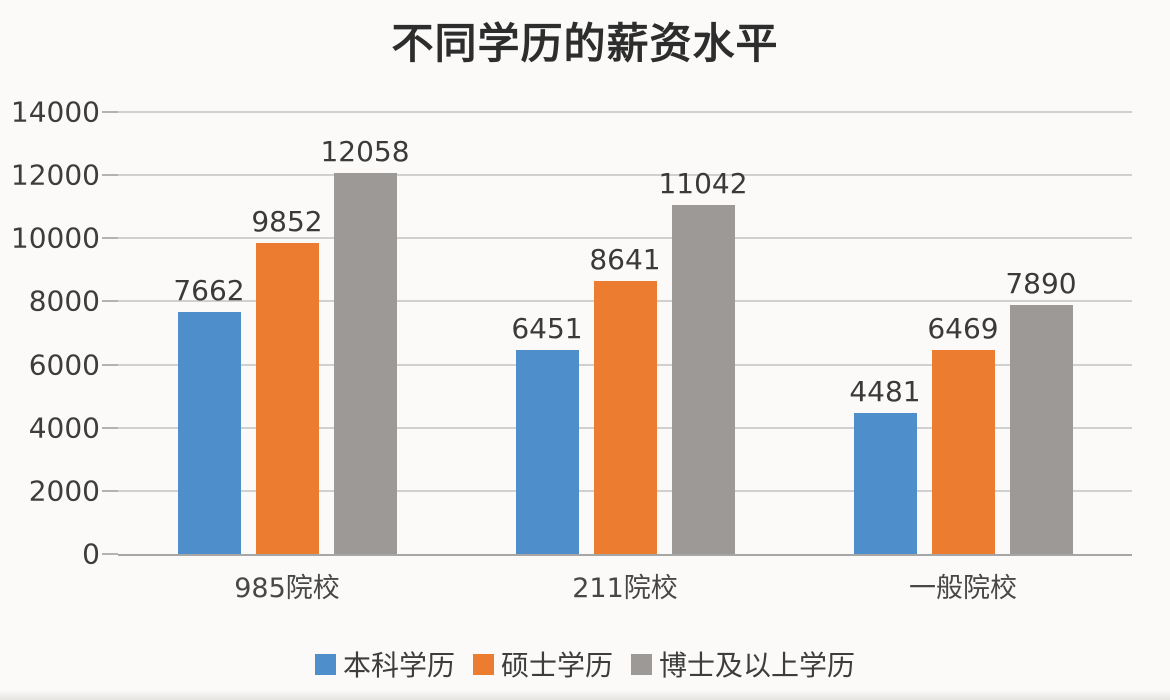 This screenshot has height=700, width=1170. I want to click on x-category-label: 985院校, so click(287, 588).